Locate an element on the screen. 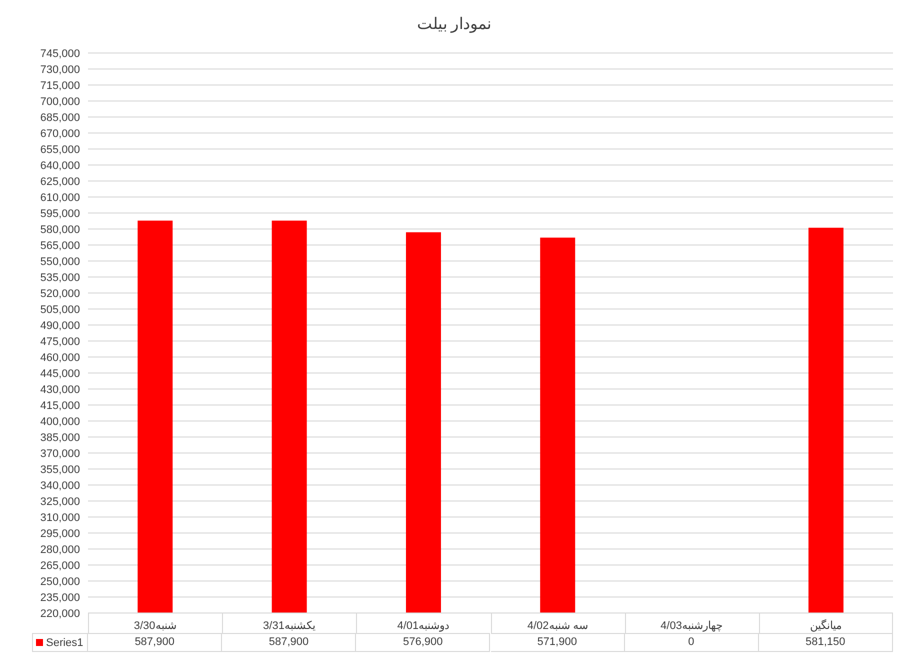 The width and height of the screenshot is (908, 659). y-tick-label: 700,000 is located at coordinates (60, 102).